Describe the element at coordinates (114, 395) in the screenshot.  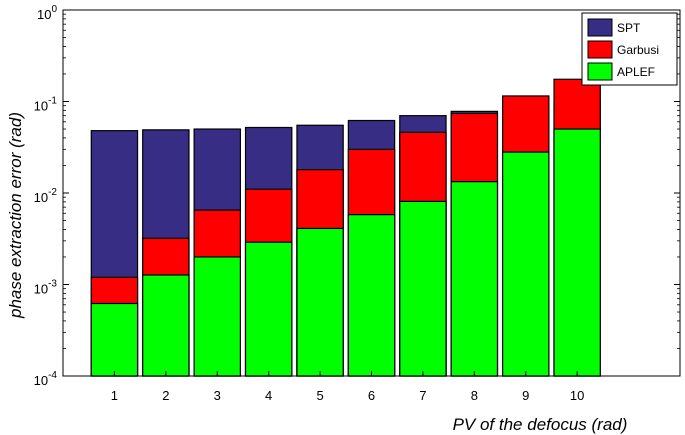
I see `x-tick-label-1: 1` at that location.